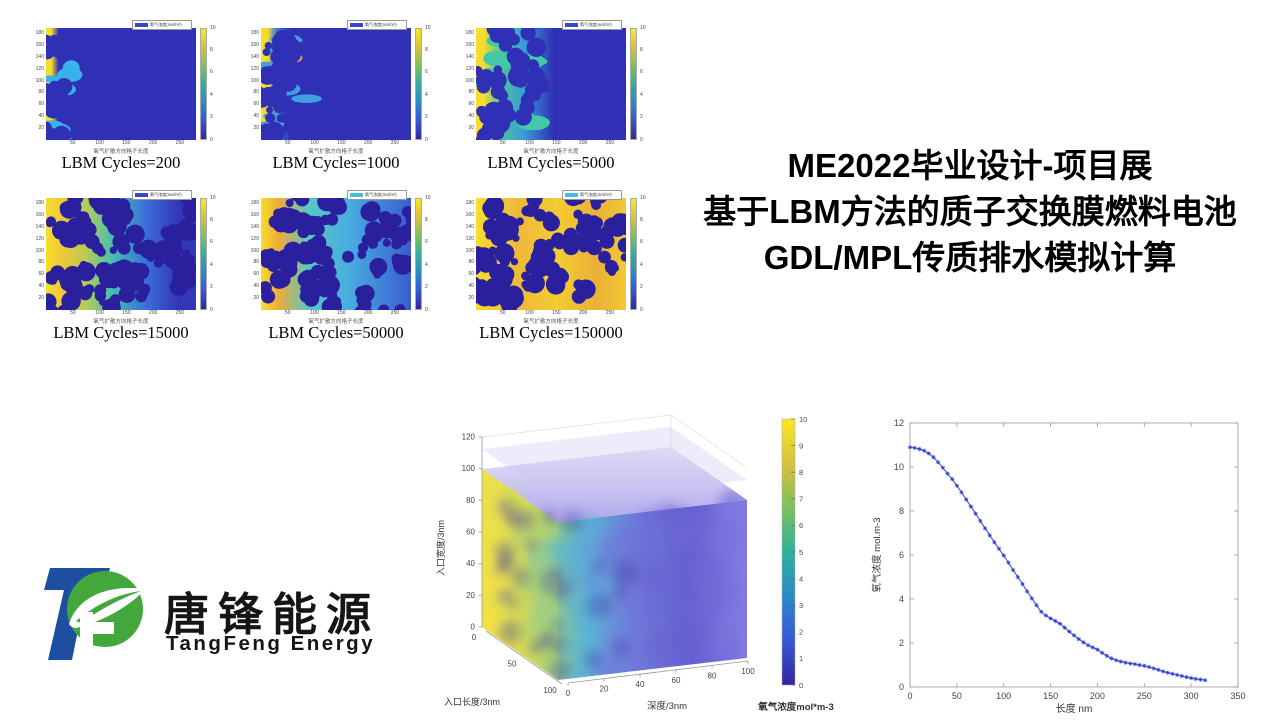 Image resolution: width=1280 pixels, height=720 pixels. Describe the element at coordinates (271, 643) in the screenshot. I see `logo-en: TangFeng Energy` at that location.